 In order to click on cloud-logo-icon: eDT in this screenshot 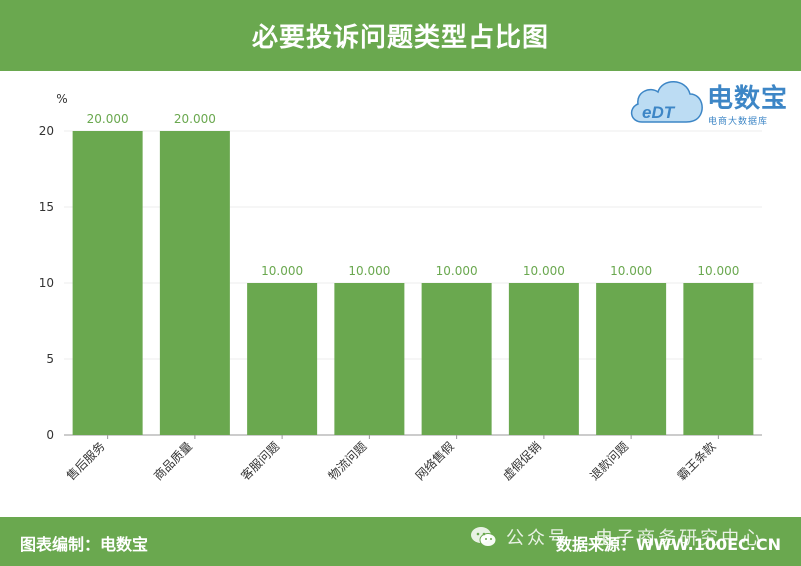, I will do `click(666, 102)`.